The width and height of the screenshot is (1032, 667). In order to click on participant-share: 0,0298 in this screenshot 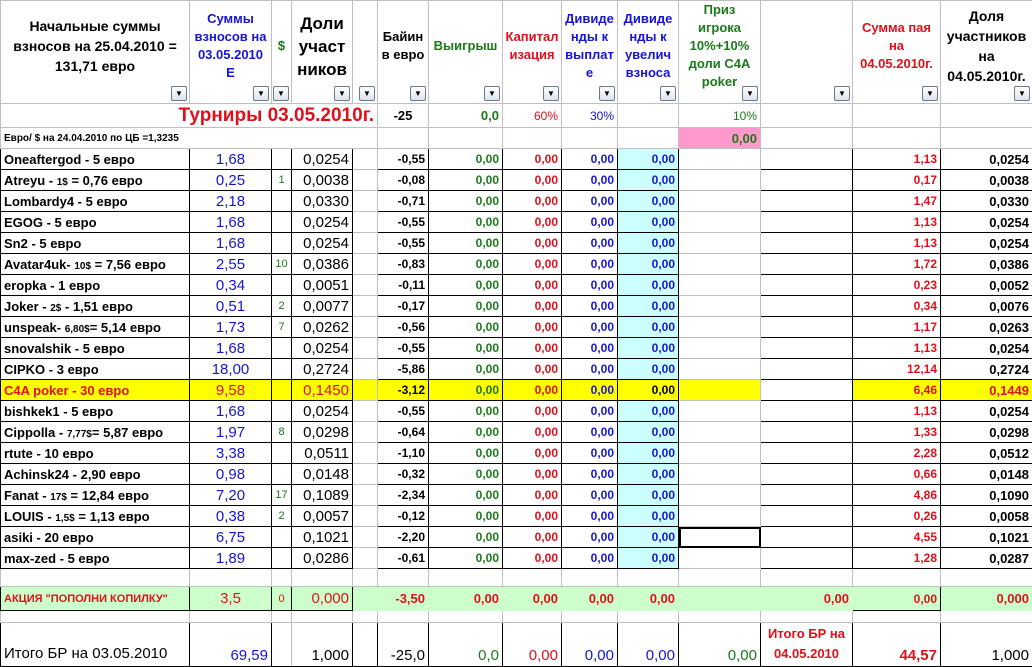, I will do `click(322, 432)`.